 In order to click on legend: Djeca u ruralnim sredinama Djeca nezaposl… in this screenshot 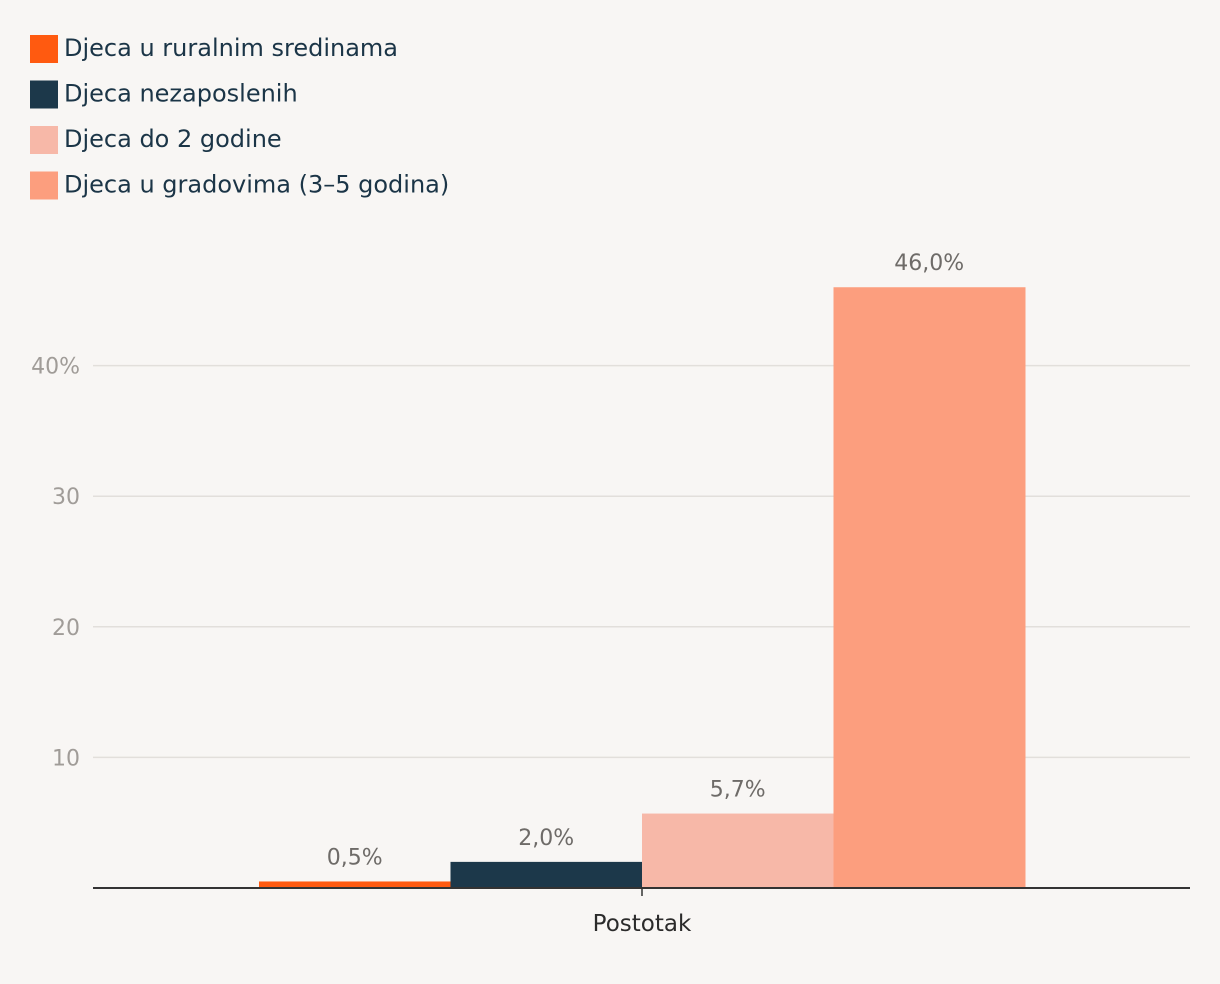, I will do `click(239, 117)`.